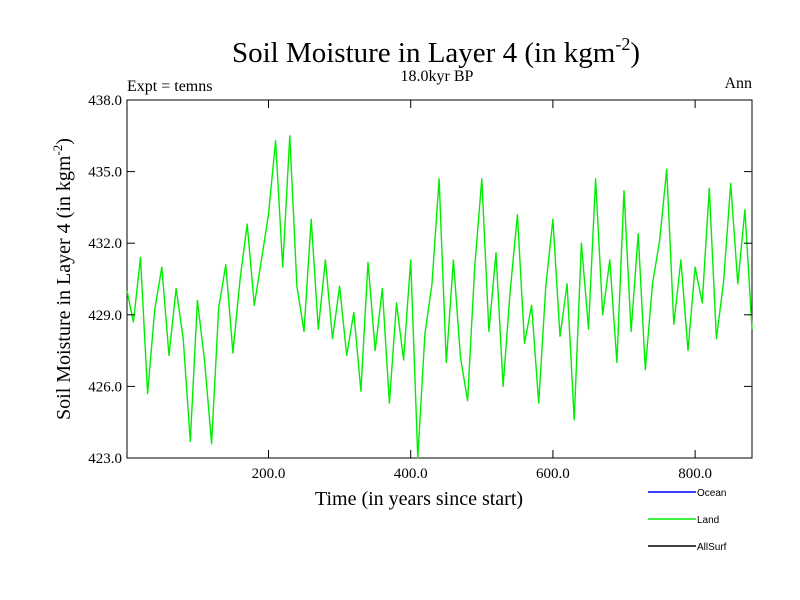  Describe the element at coordinates (105, 459) in the screenshot. I see `y-tick-label: 423.0` at that location.